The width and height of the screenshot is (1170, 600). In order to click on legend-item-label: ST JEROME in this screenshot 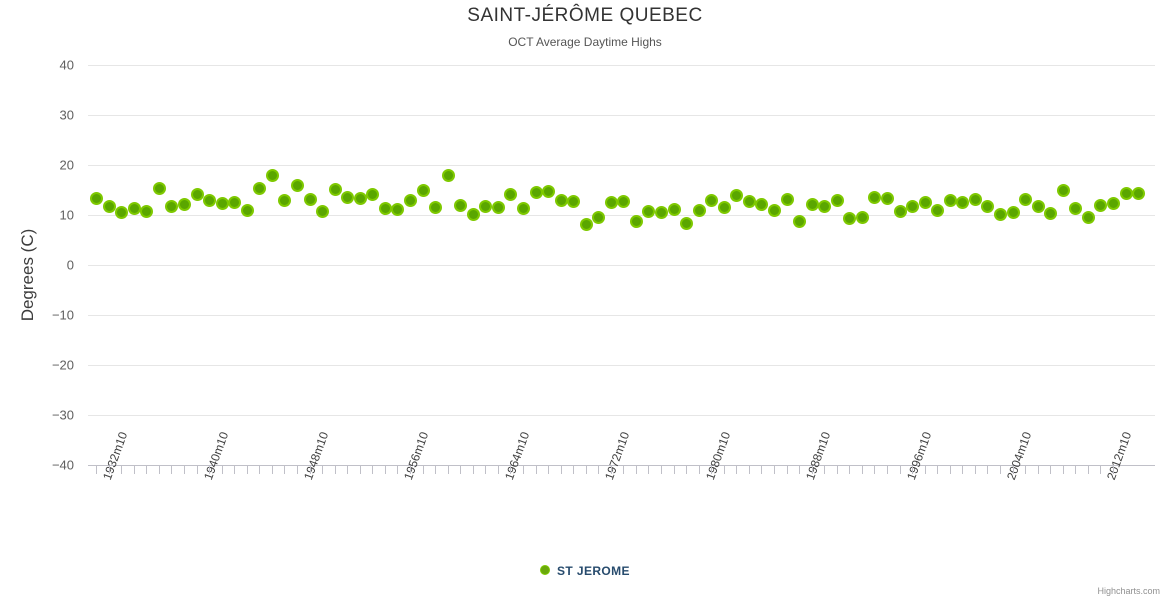, I will do `click(593, 570)`.